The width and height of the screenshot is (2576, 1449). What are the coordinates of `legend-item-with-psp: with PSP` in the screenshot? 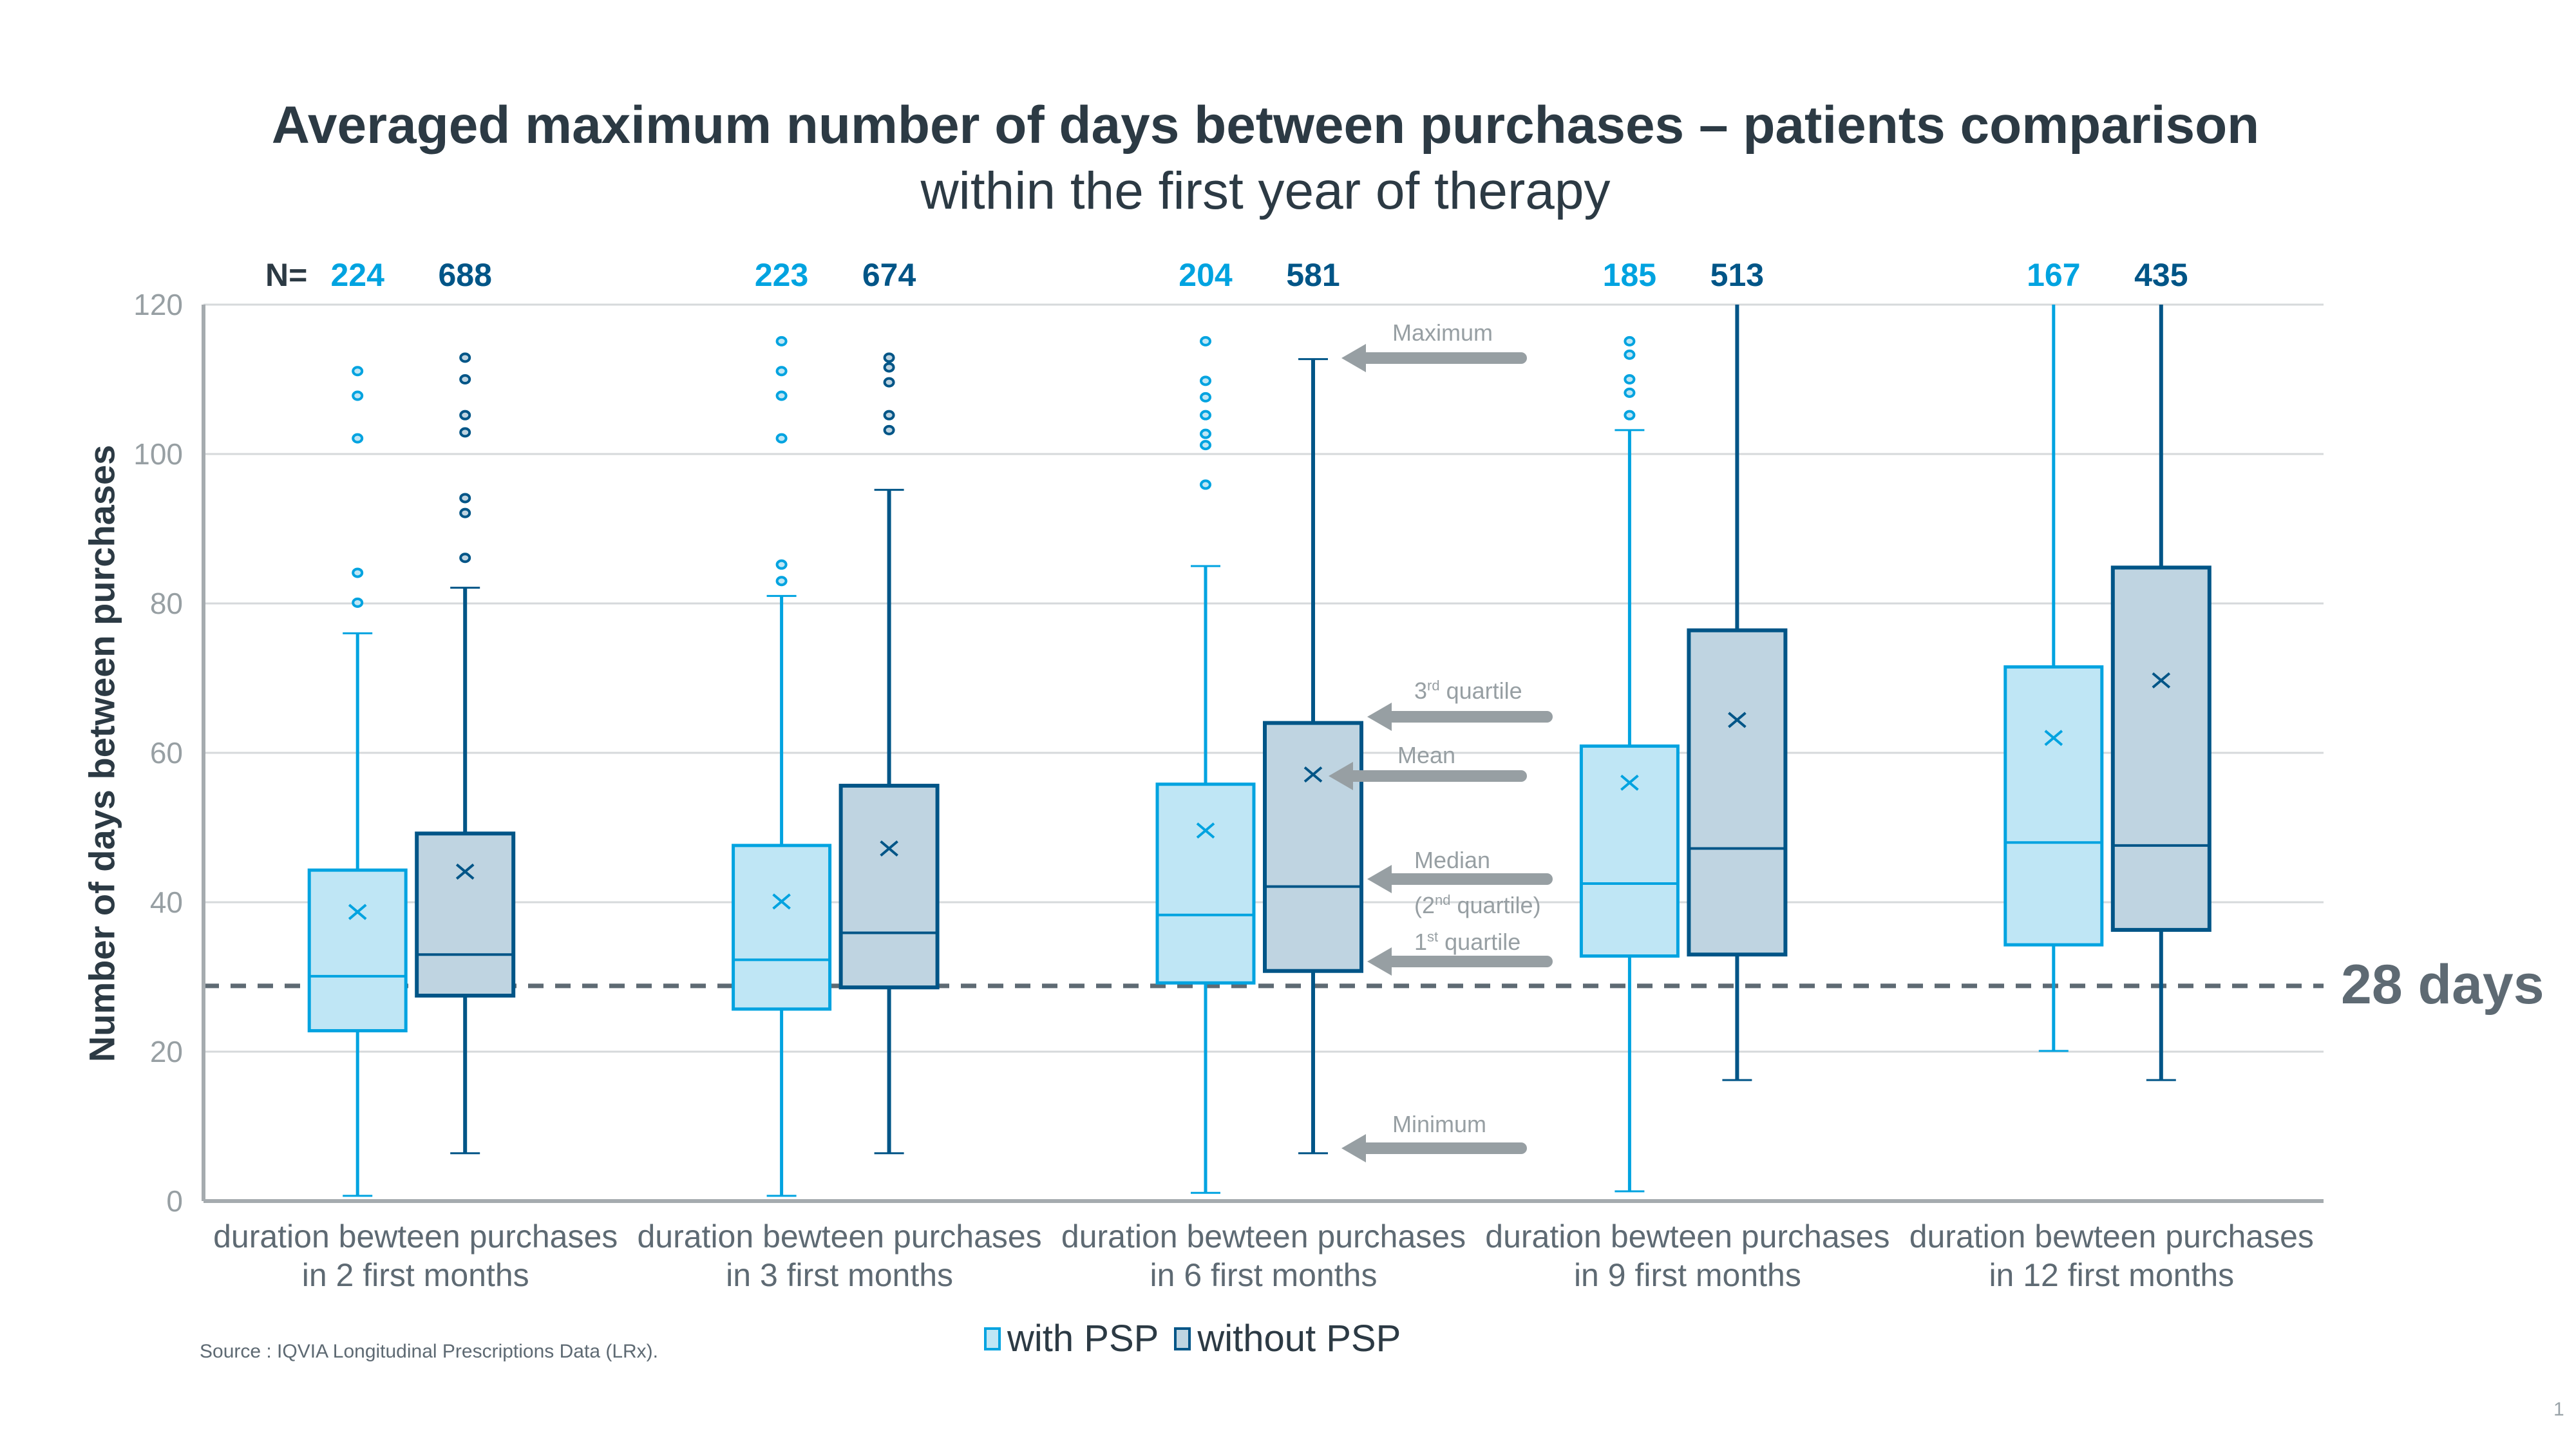 It's located at (1071, 1339).